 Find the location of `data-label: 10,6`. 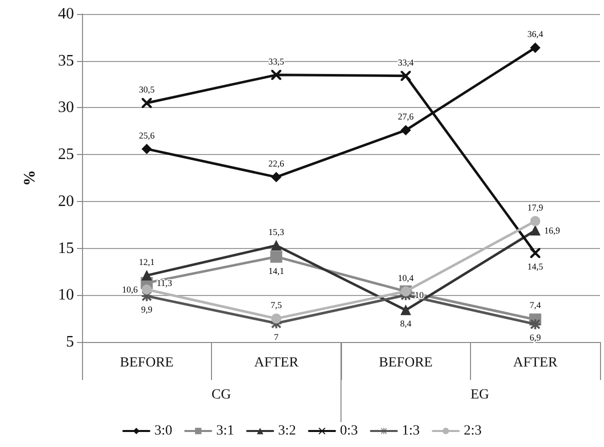

data-label: 10,6 is located at coordinates (130, 289).